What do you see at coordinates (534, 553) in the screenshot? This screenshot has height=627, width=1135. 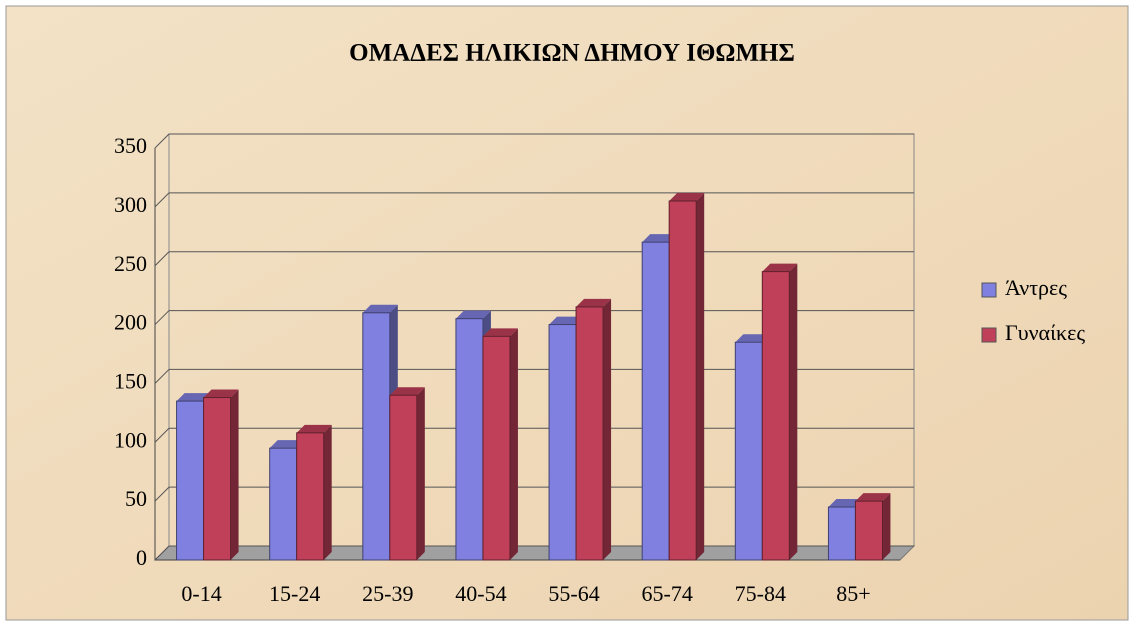 I see `plot-floor` at bounding box center [534, 553].